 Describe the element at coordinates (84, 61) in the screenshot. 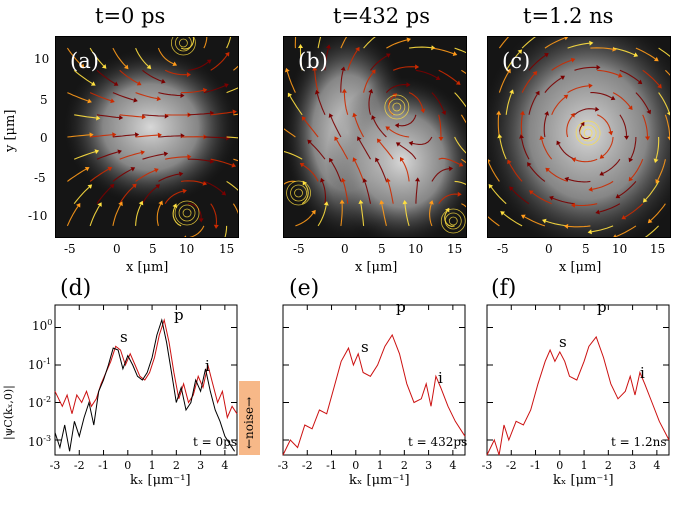

I see `panel-label-a: (a)` at that location.